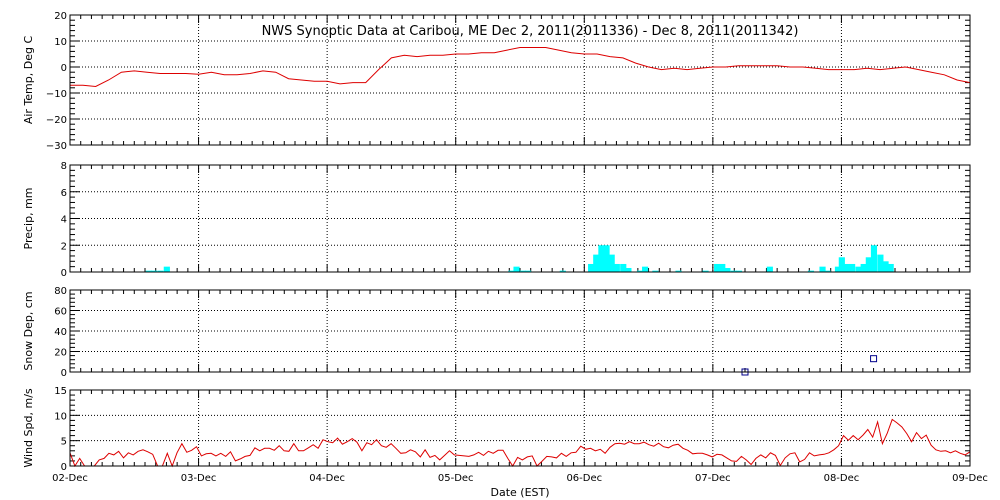 This screenshot has height=500, width=1000. Describe the element at coordinates (970, 478) in the screenshot. I see `x-tick-label: 09-Dec` at that location.